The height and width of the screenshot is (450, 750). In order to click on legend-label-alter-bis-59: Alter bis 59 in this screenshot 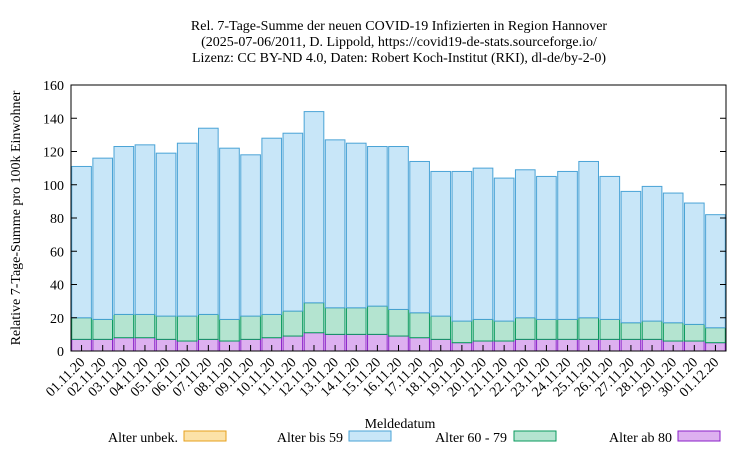, I will do `click(310, 438)`.